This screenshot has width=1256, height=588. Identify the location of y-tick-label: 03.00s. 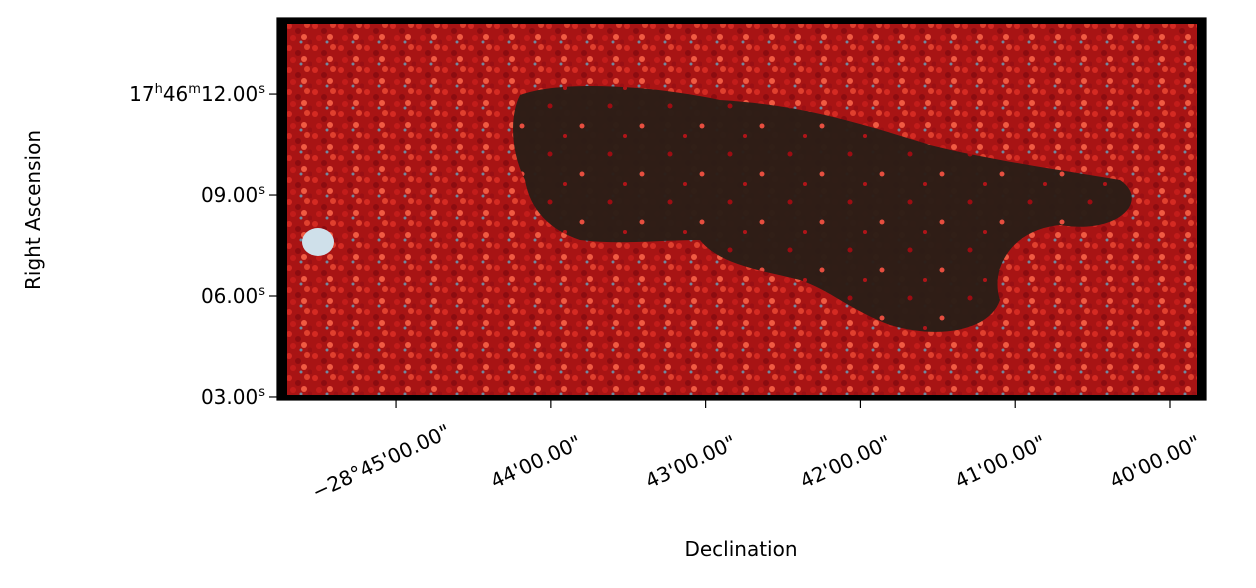
(233, 397).